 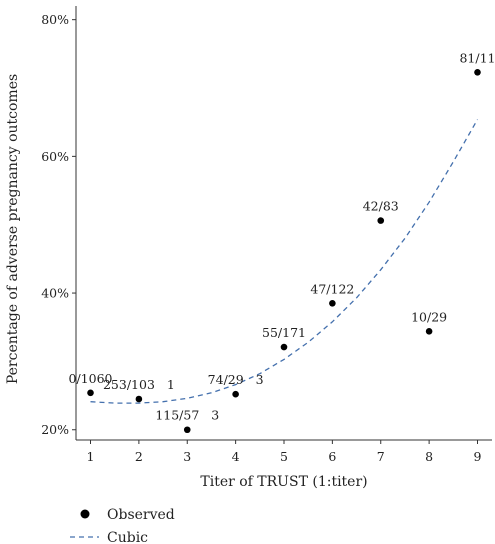 What do you see at coordinates (139, 384) in the screenshot?
I see `point-label: 253/103 1` at bounding box center [139, 384].